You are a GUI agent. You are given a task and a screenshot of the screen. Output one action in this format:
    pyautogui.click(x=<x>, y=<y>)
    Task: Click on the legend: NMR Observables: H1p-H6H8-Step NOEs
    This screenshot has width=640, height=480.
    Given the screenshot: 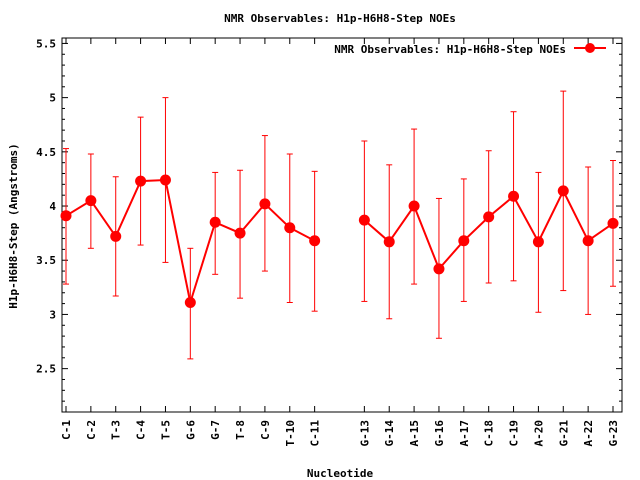 What is the action you would take?
    pyautogui.click(x=470, y=49)
    